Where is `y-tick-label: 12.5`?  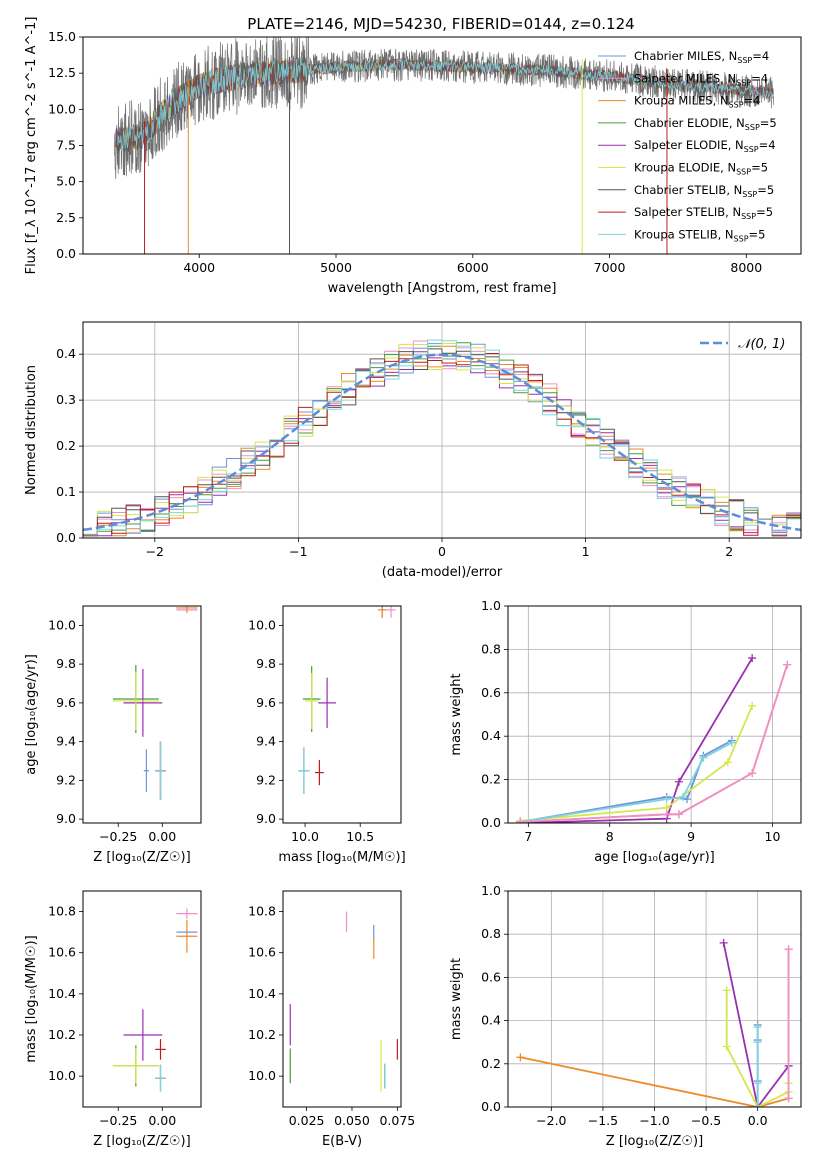 y-tick-label: 12.5 is located at coordinates (62, 72).